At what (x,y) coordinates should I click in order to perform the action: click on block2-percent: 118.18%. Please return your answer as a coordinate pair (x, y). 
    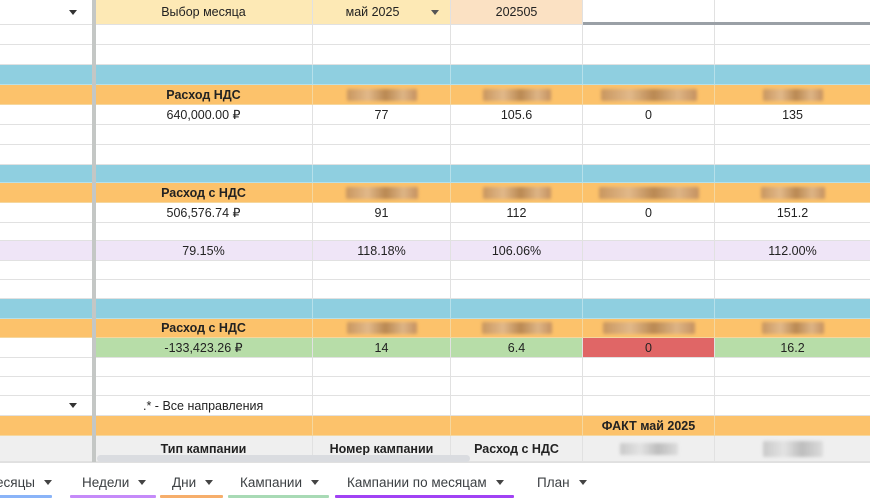
    Looking at the image, I should click on (382, 251).